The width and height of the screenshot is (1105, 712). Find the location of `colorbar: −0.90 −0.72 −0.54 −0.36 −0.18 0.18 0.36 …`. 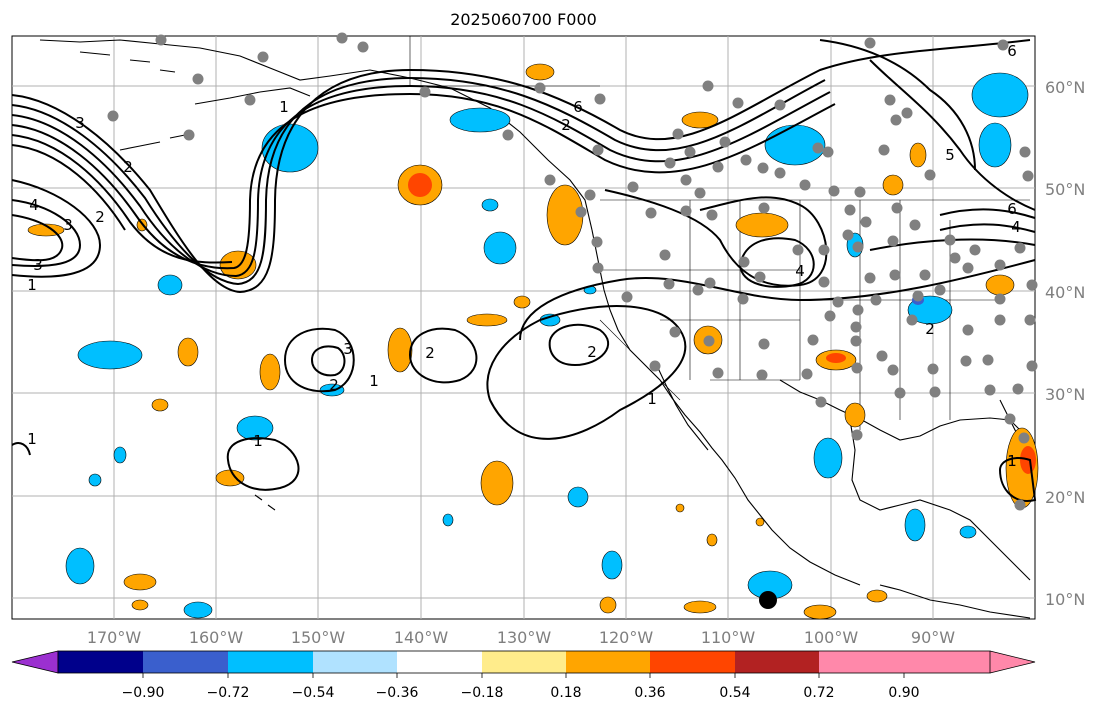

colorbar: −0.90 −0.72 −0.54 −0.36 −0.18 0.18 0.36 … is located at coordinates (523, 675).